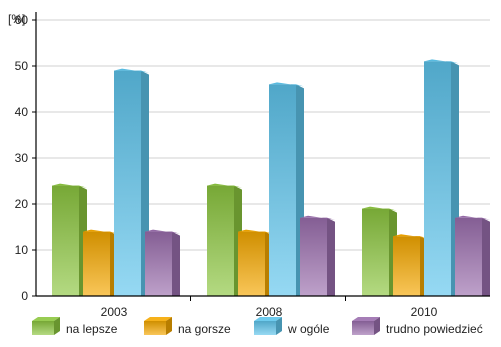 This screenshot has height=347, width=501. Describe the element at coordinates (424, 312) in the screenshot. I see `x-tick-label: 2010` at that location.